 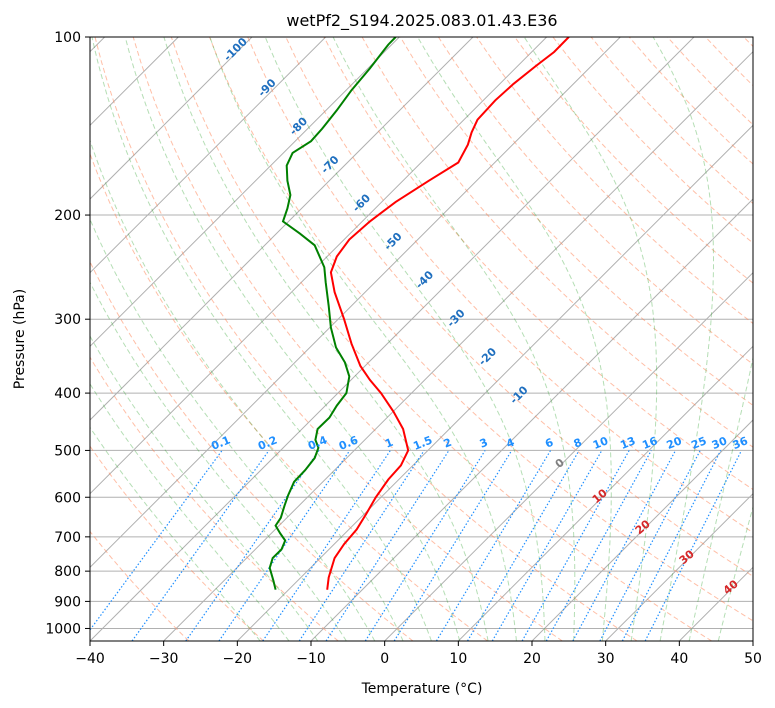 What do you see at coordinates (67, 538) in the screenshot?
I see `y-tick-label: 700` at bounding box center [67, 538].